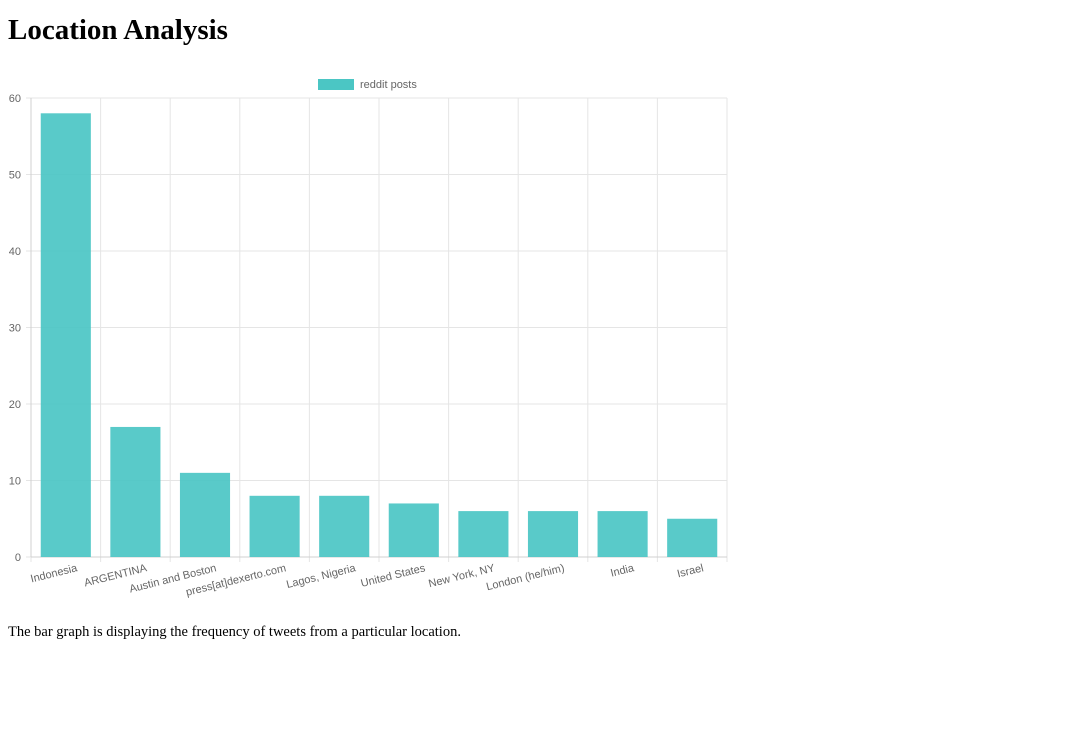 The image size is (1078, 755). I want to click on y-tick-label: 30, so click(15, 329).